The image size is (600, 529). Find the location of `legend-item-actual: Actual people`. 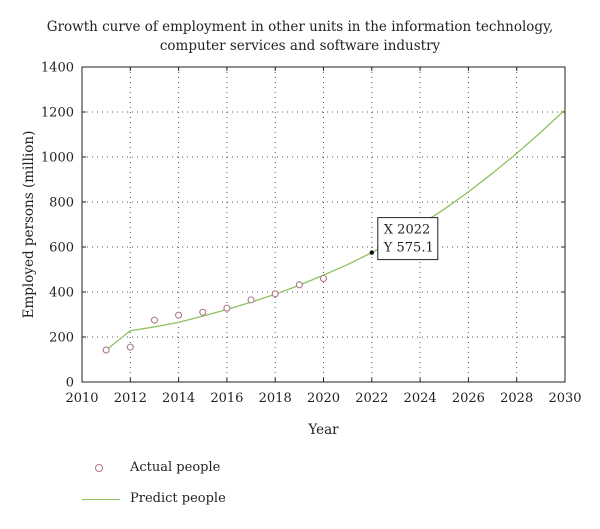

legend-item-actual: Actual people is located at coordinates (151, 467).